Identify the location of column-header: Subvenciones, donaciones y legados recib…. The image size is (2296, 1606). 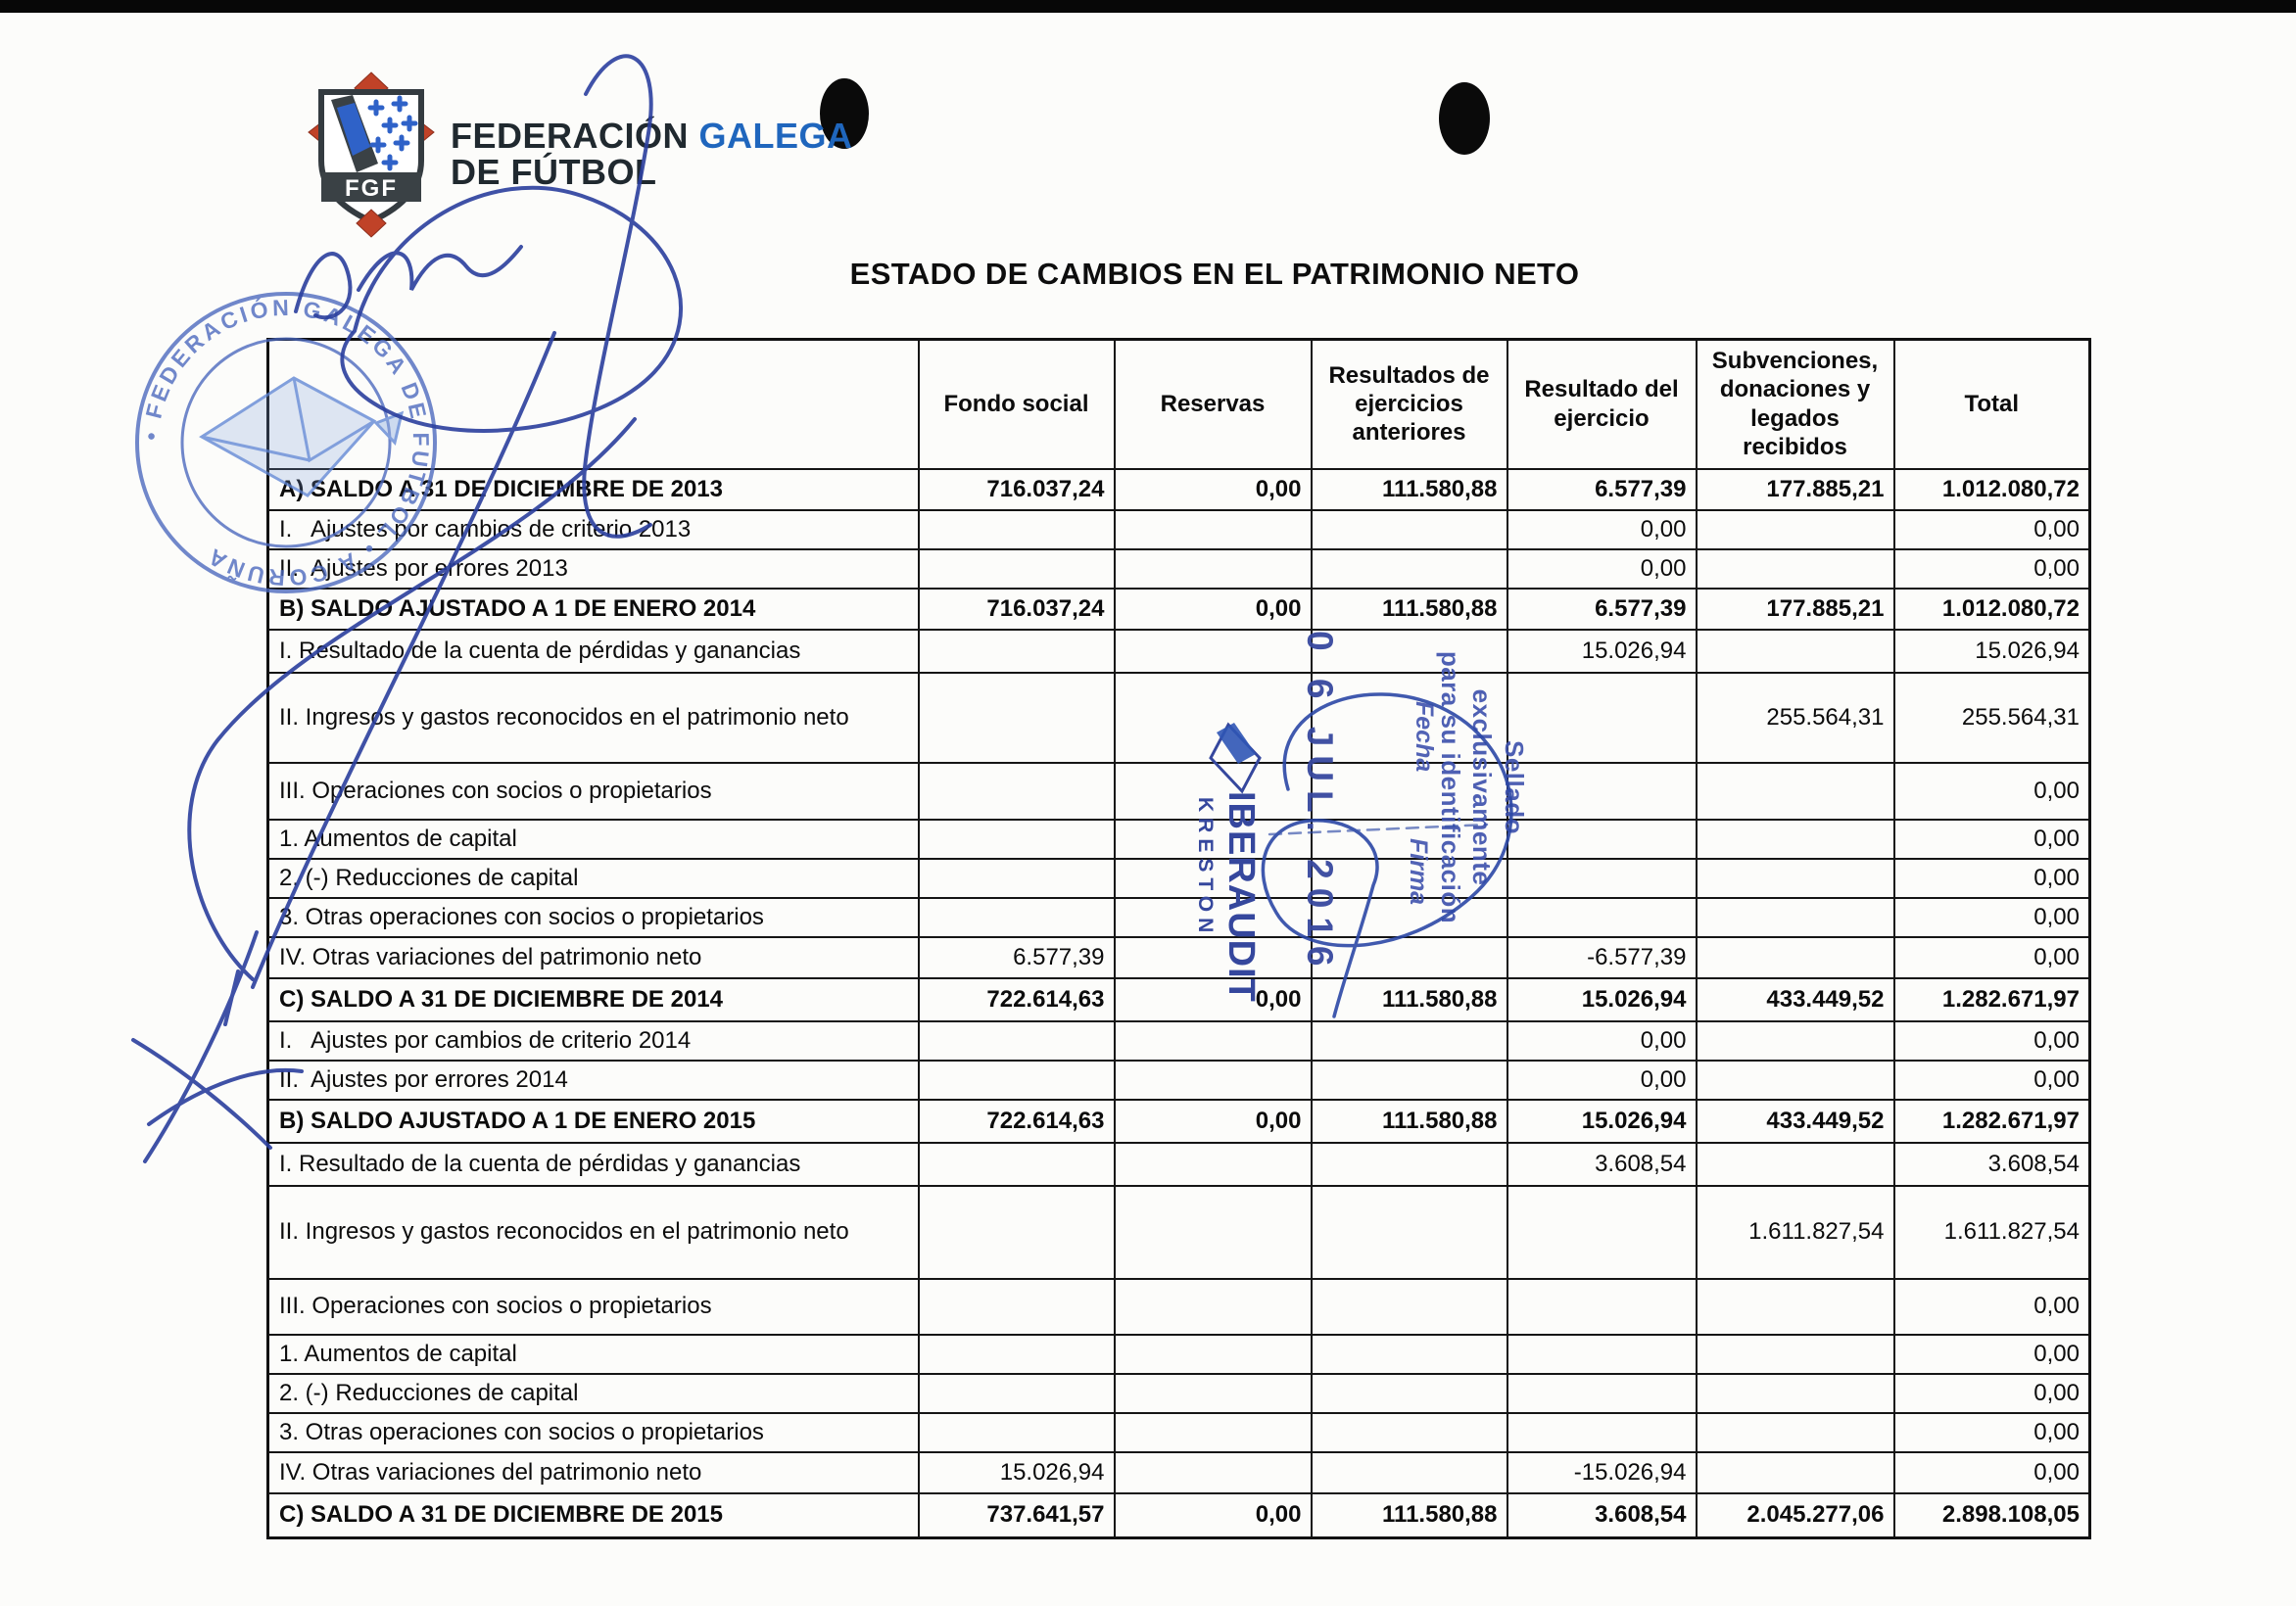
(1795, 404).